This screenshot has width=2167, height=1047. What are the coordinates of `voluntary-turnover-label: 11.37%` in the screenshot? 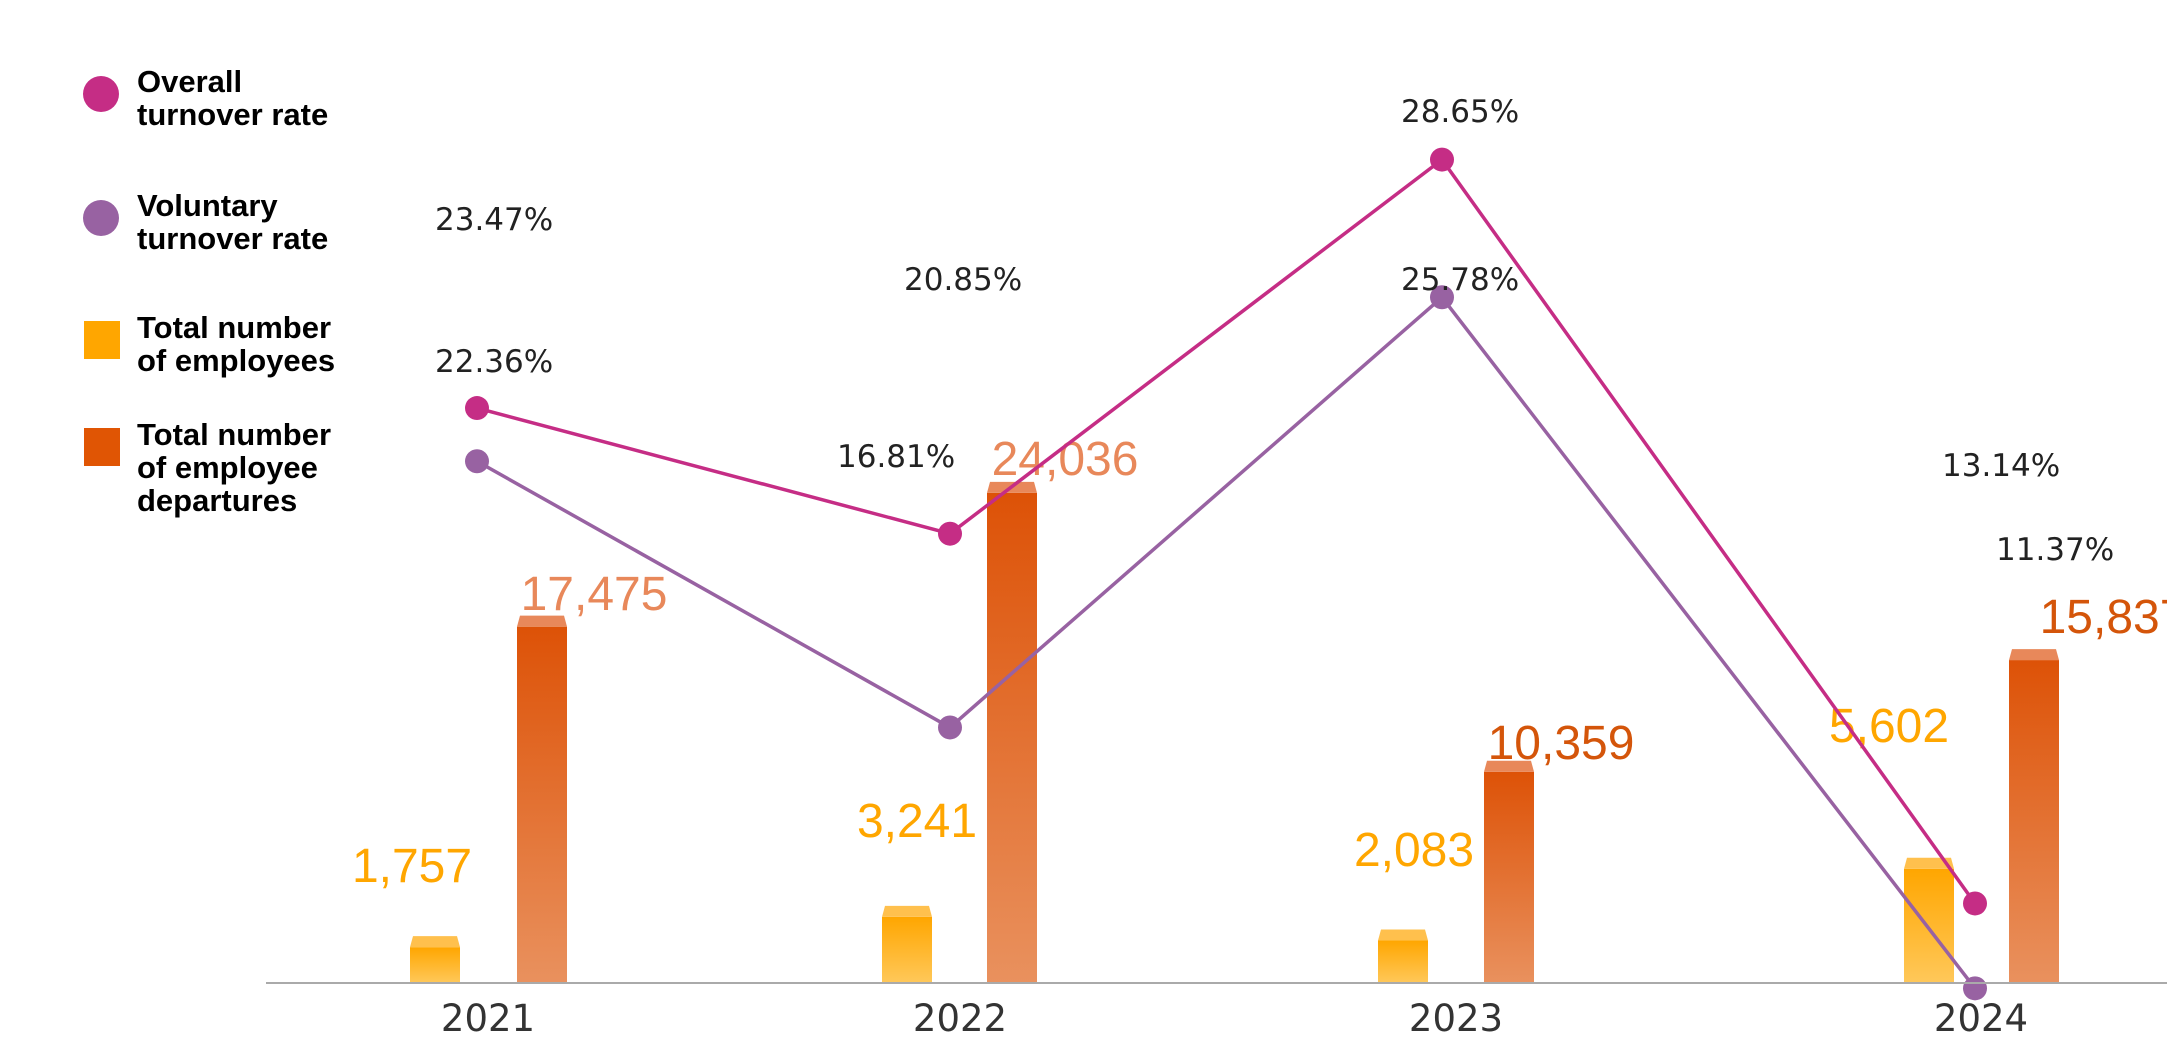 It's located at (2055, 550).